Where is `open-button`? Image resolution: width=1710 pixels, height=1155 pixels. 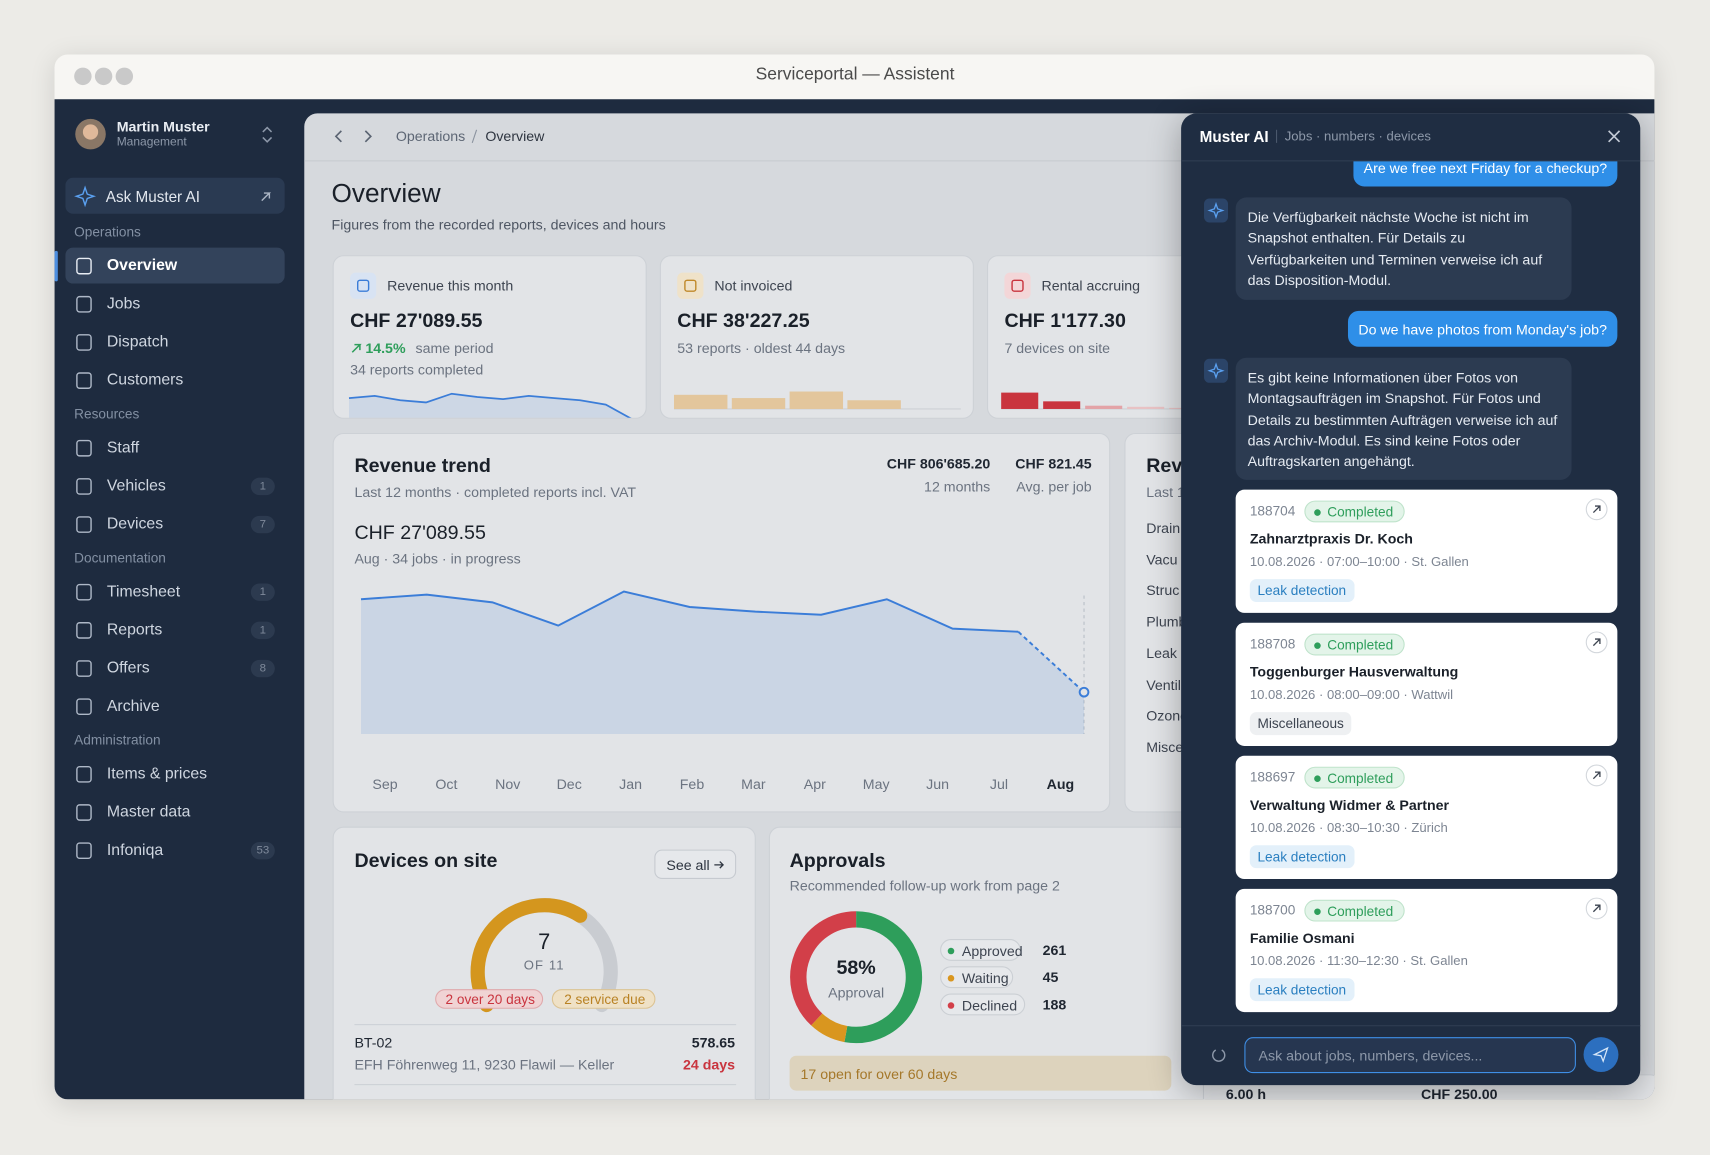
open-button is located at coordinates (1596, 775).